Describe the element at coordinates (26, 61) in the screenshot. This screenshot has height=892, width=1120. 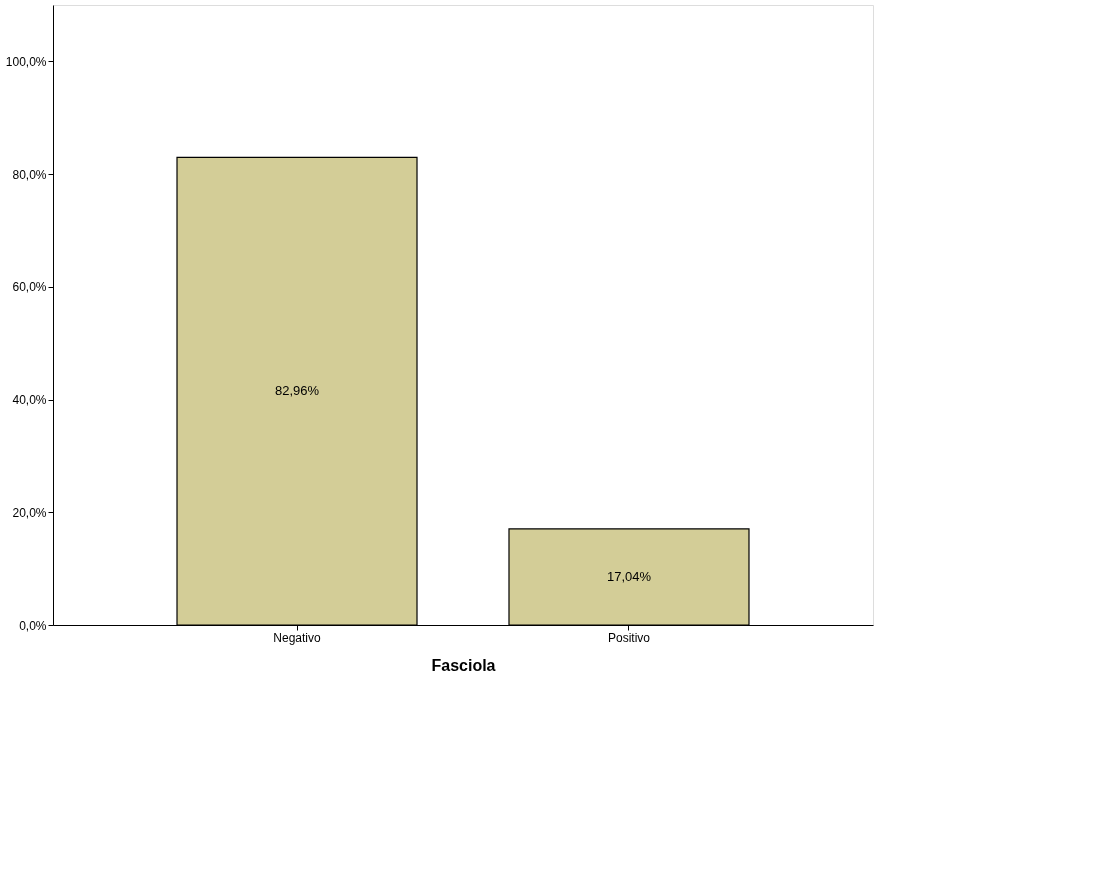
I see `y-tick-label: 100,0%` at that location.